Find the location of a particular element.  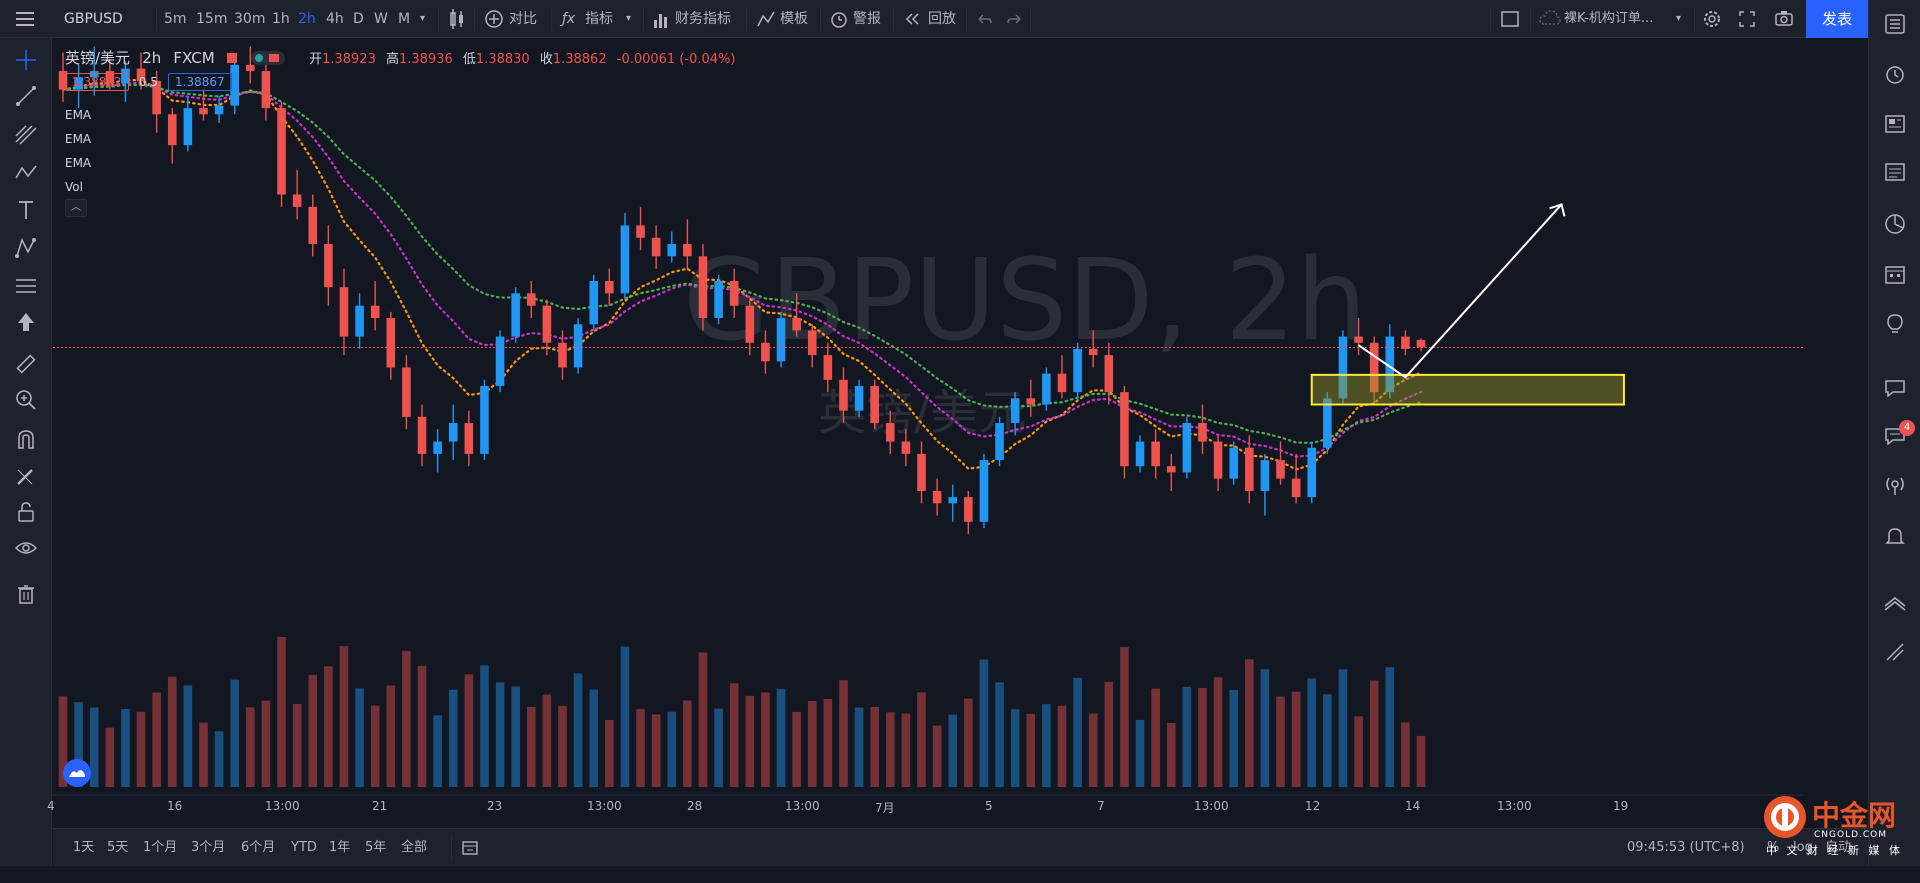

chevrons-up-icon is located at coordinates (1895, 602).